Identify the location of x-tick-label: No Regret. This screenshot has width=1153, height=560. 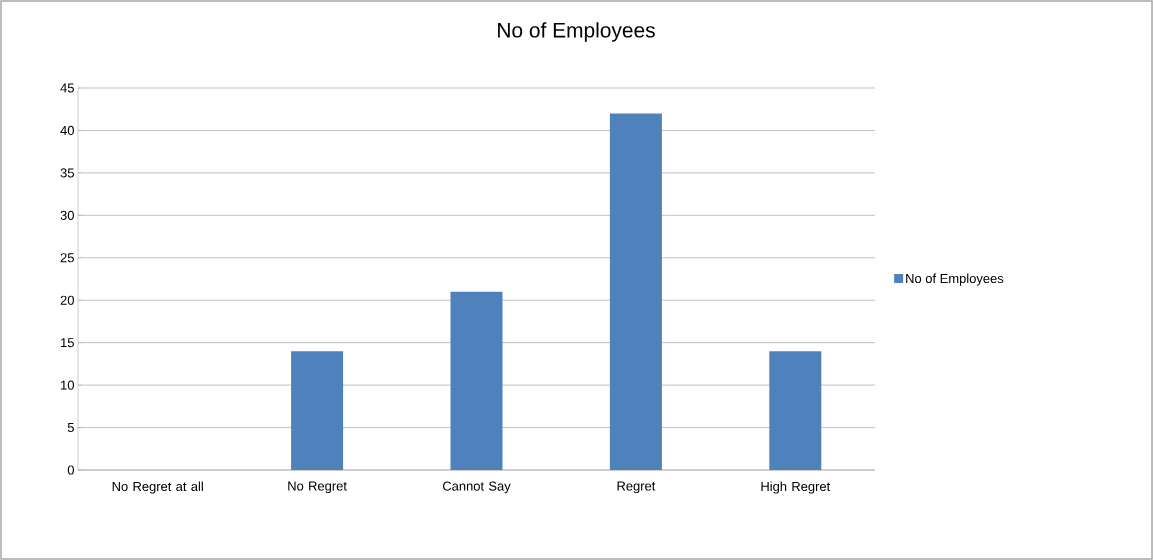
(317, 487).